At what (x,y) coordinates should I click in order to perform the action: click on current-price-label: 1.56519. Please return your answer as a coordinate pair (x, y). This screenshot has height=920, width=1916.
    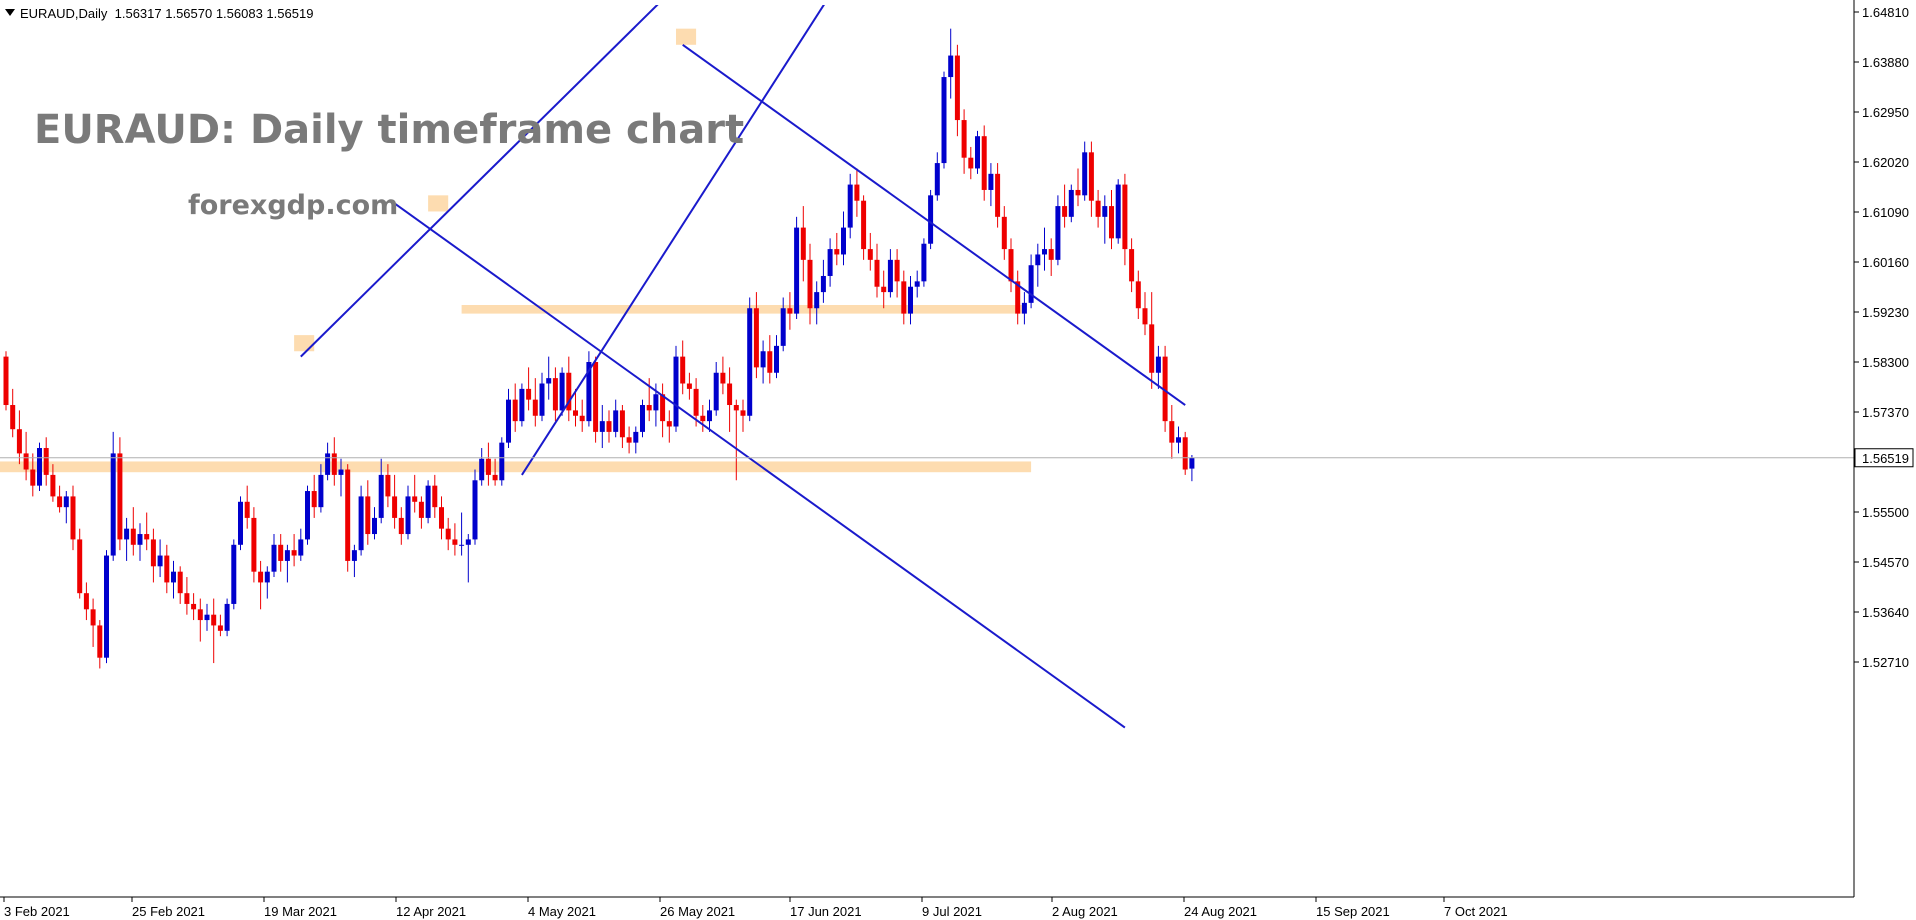
    Looking at the image, I should click on (1885, 458).